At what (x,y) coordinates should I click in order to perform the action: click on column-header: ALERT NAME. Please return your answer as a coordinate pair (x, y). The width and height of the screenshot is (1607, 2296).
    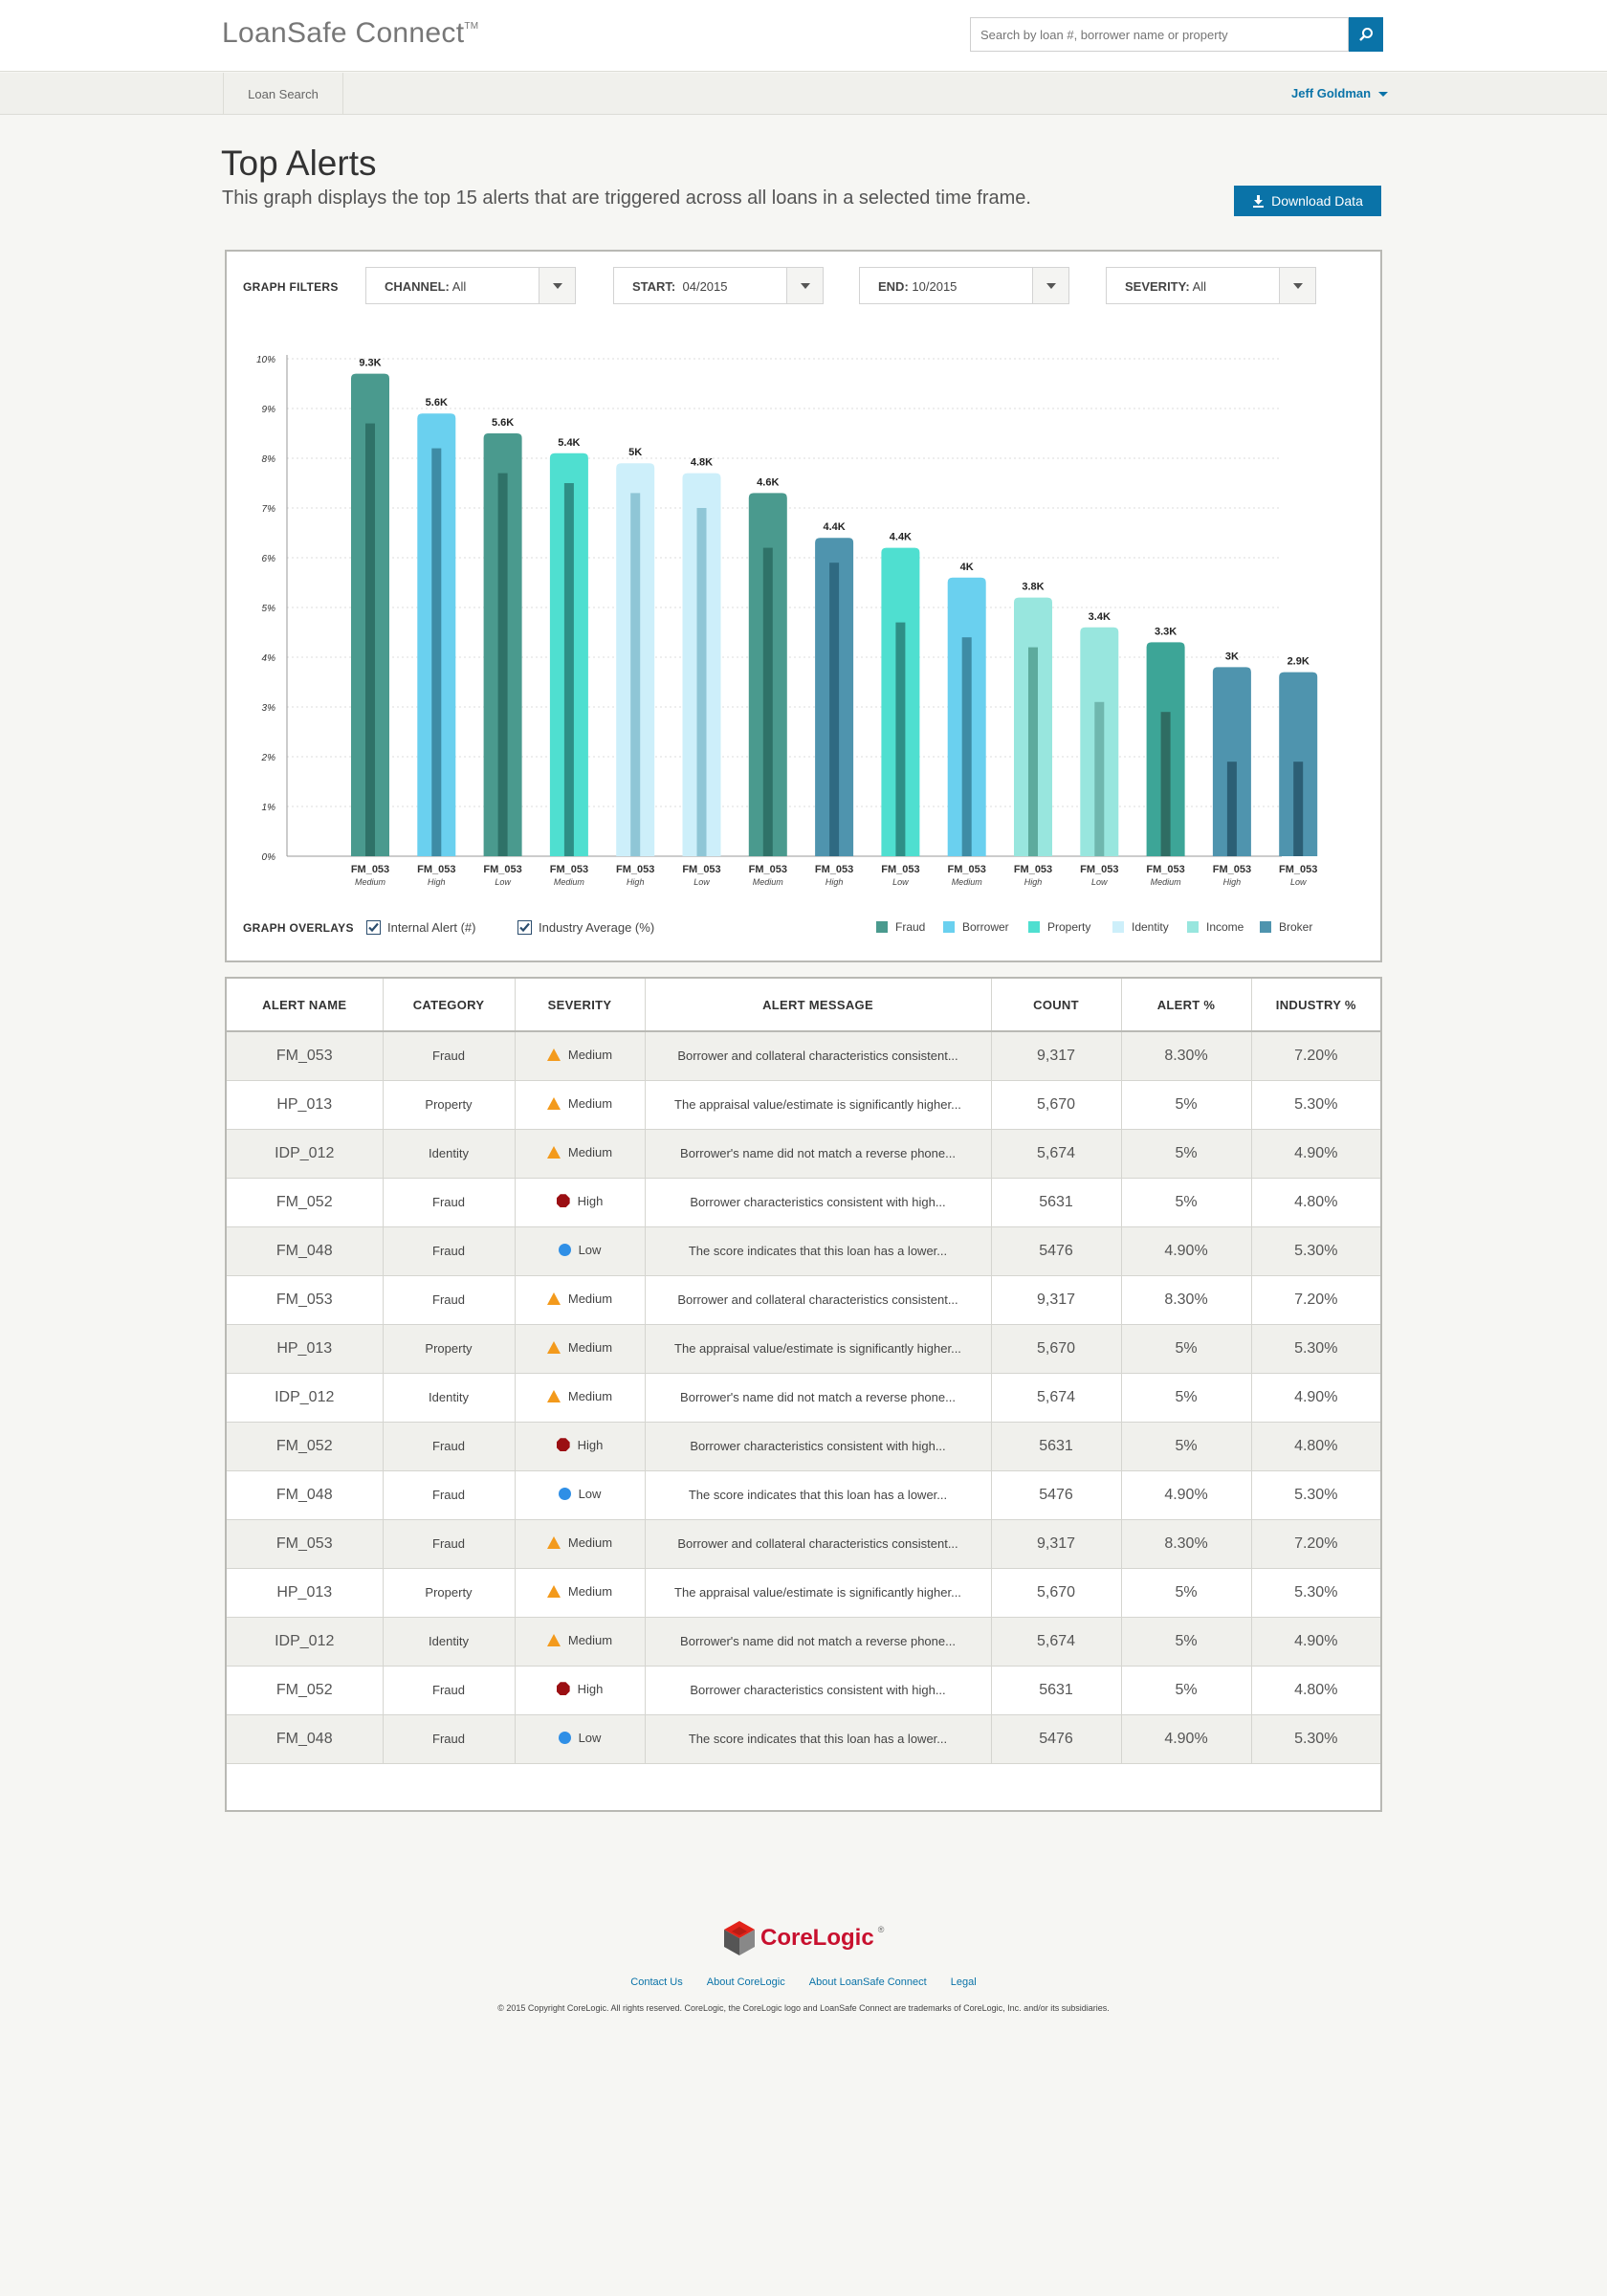
    Looking at the image, I should click on (305, 1005).